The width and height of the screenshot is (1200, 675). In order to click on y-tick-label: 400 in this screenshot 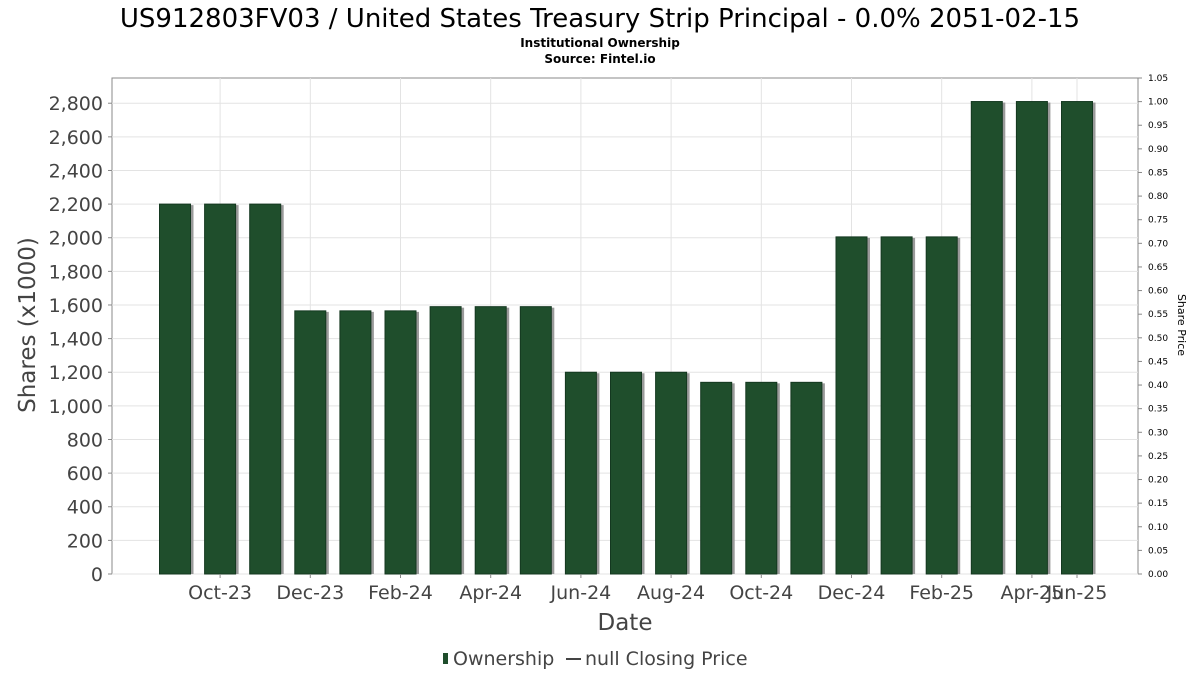, I will do `click(85, 508)`.